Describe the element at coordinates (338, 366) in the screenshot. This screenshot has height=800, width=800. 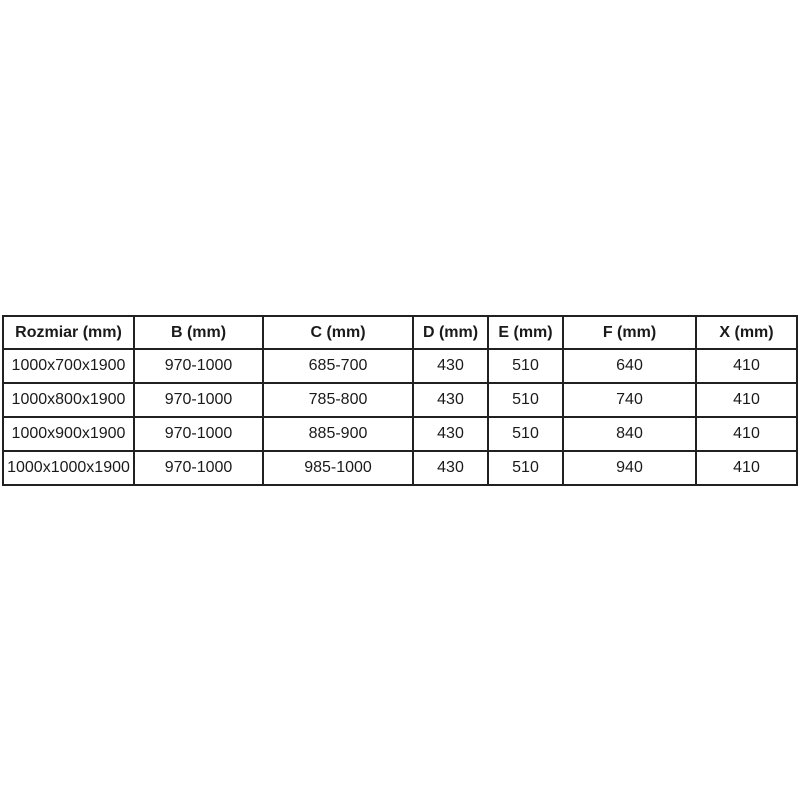
I see `table-cell: 685-700` at that location.